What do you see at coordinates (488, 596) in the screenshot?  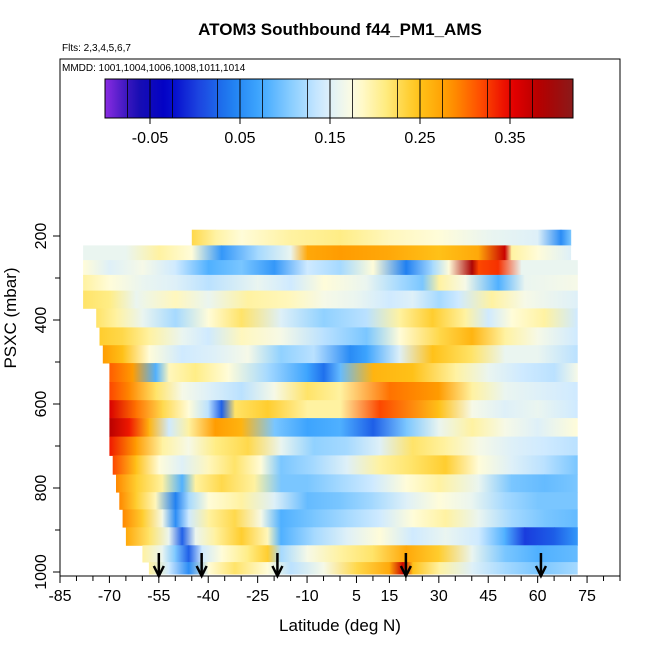 I see `x-tick-label: 45` at bounding box center [488, 596].